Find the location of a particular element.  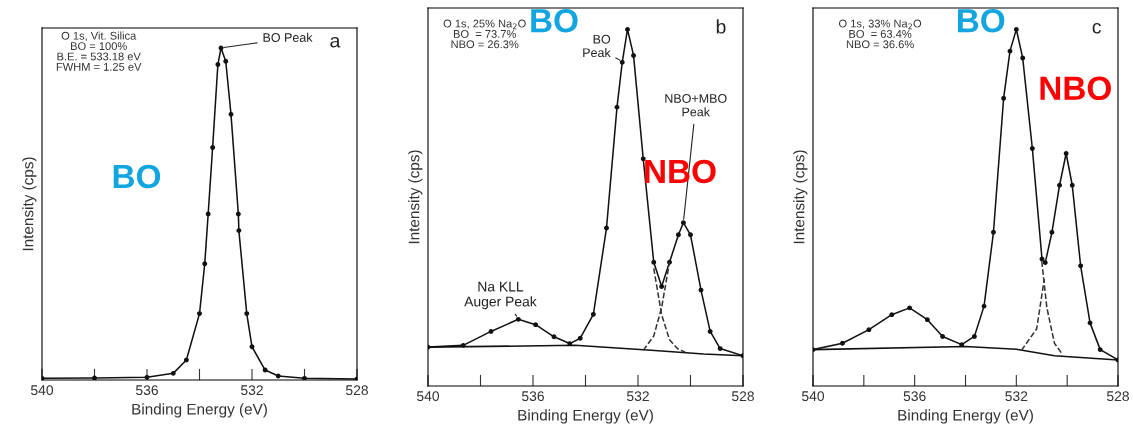

annotation: O 1s, 25% Na$_{2}$O BO = 73.7% NBO = 26.3% is located at coordinates (484, 34).